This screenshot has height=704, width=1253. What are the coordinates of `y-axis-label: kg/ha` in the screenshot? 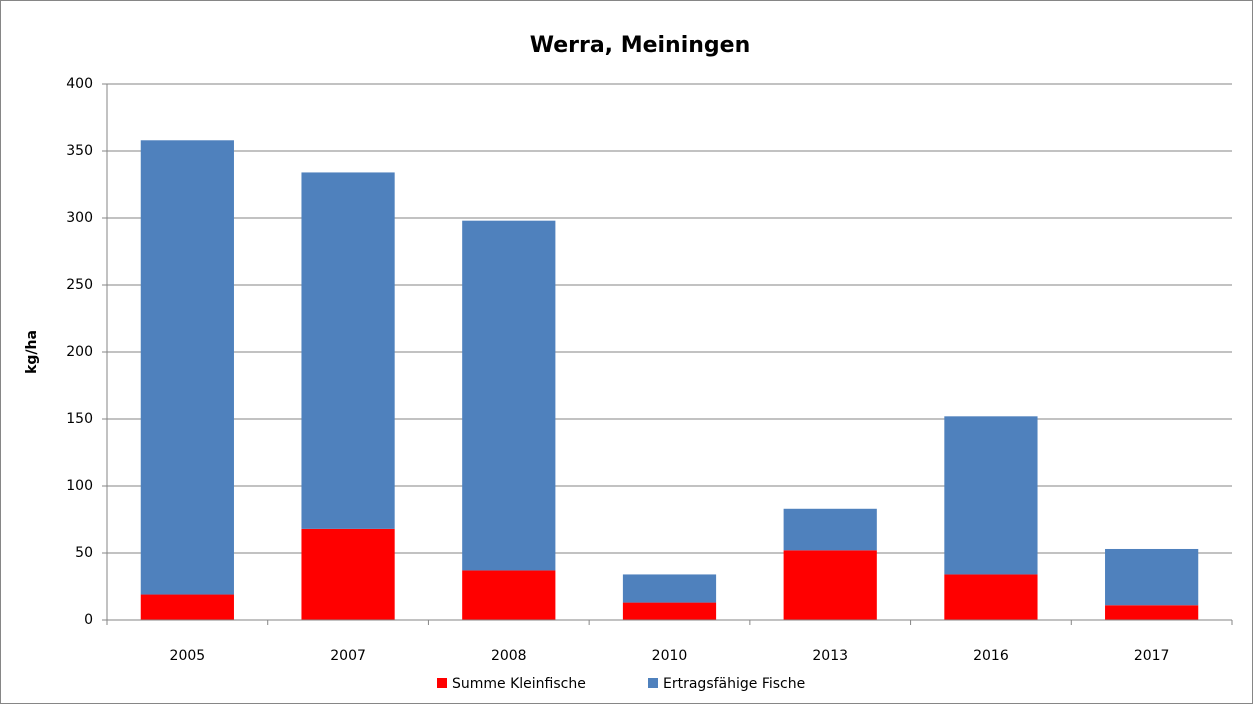 It's located at (32, 352).